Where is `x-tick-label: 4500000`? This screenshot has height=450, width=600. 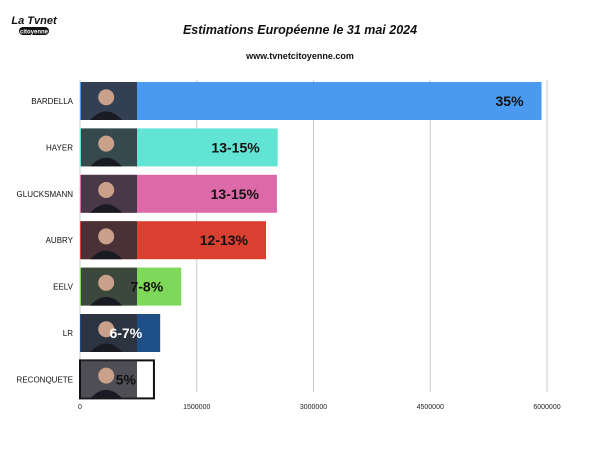
x-tick-label: 4500000 is located at coordinates (430, 407).